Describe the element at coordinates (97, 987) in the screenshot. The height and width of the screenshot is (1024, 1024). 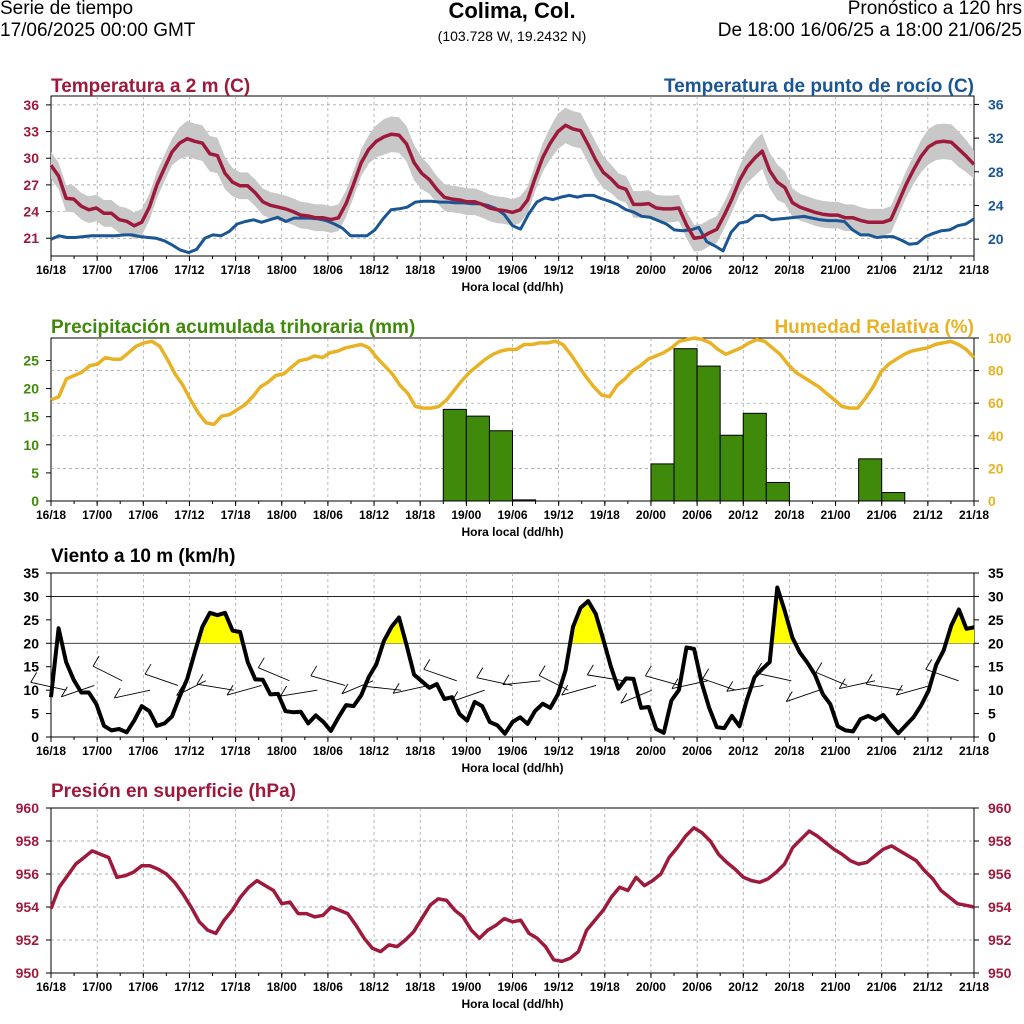
I see `x-tick-label: 17/00` at that location.